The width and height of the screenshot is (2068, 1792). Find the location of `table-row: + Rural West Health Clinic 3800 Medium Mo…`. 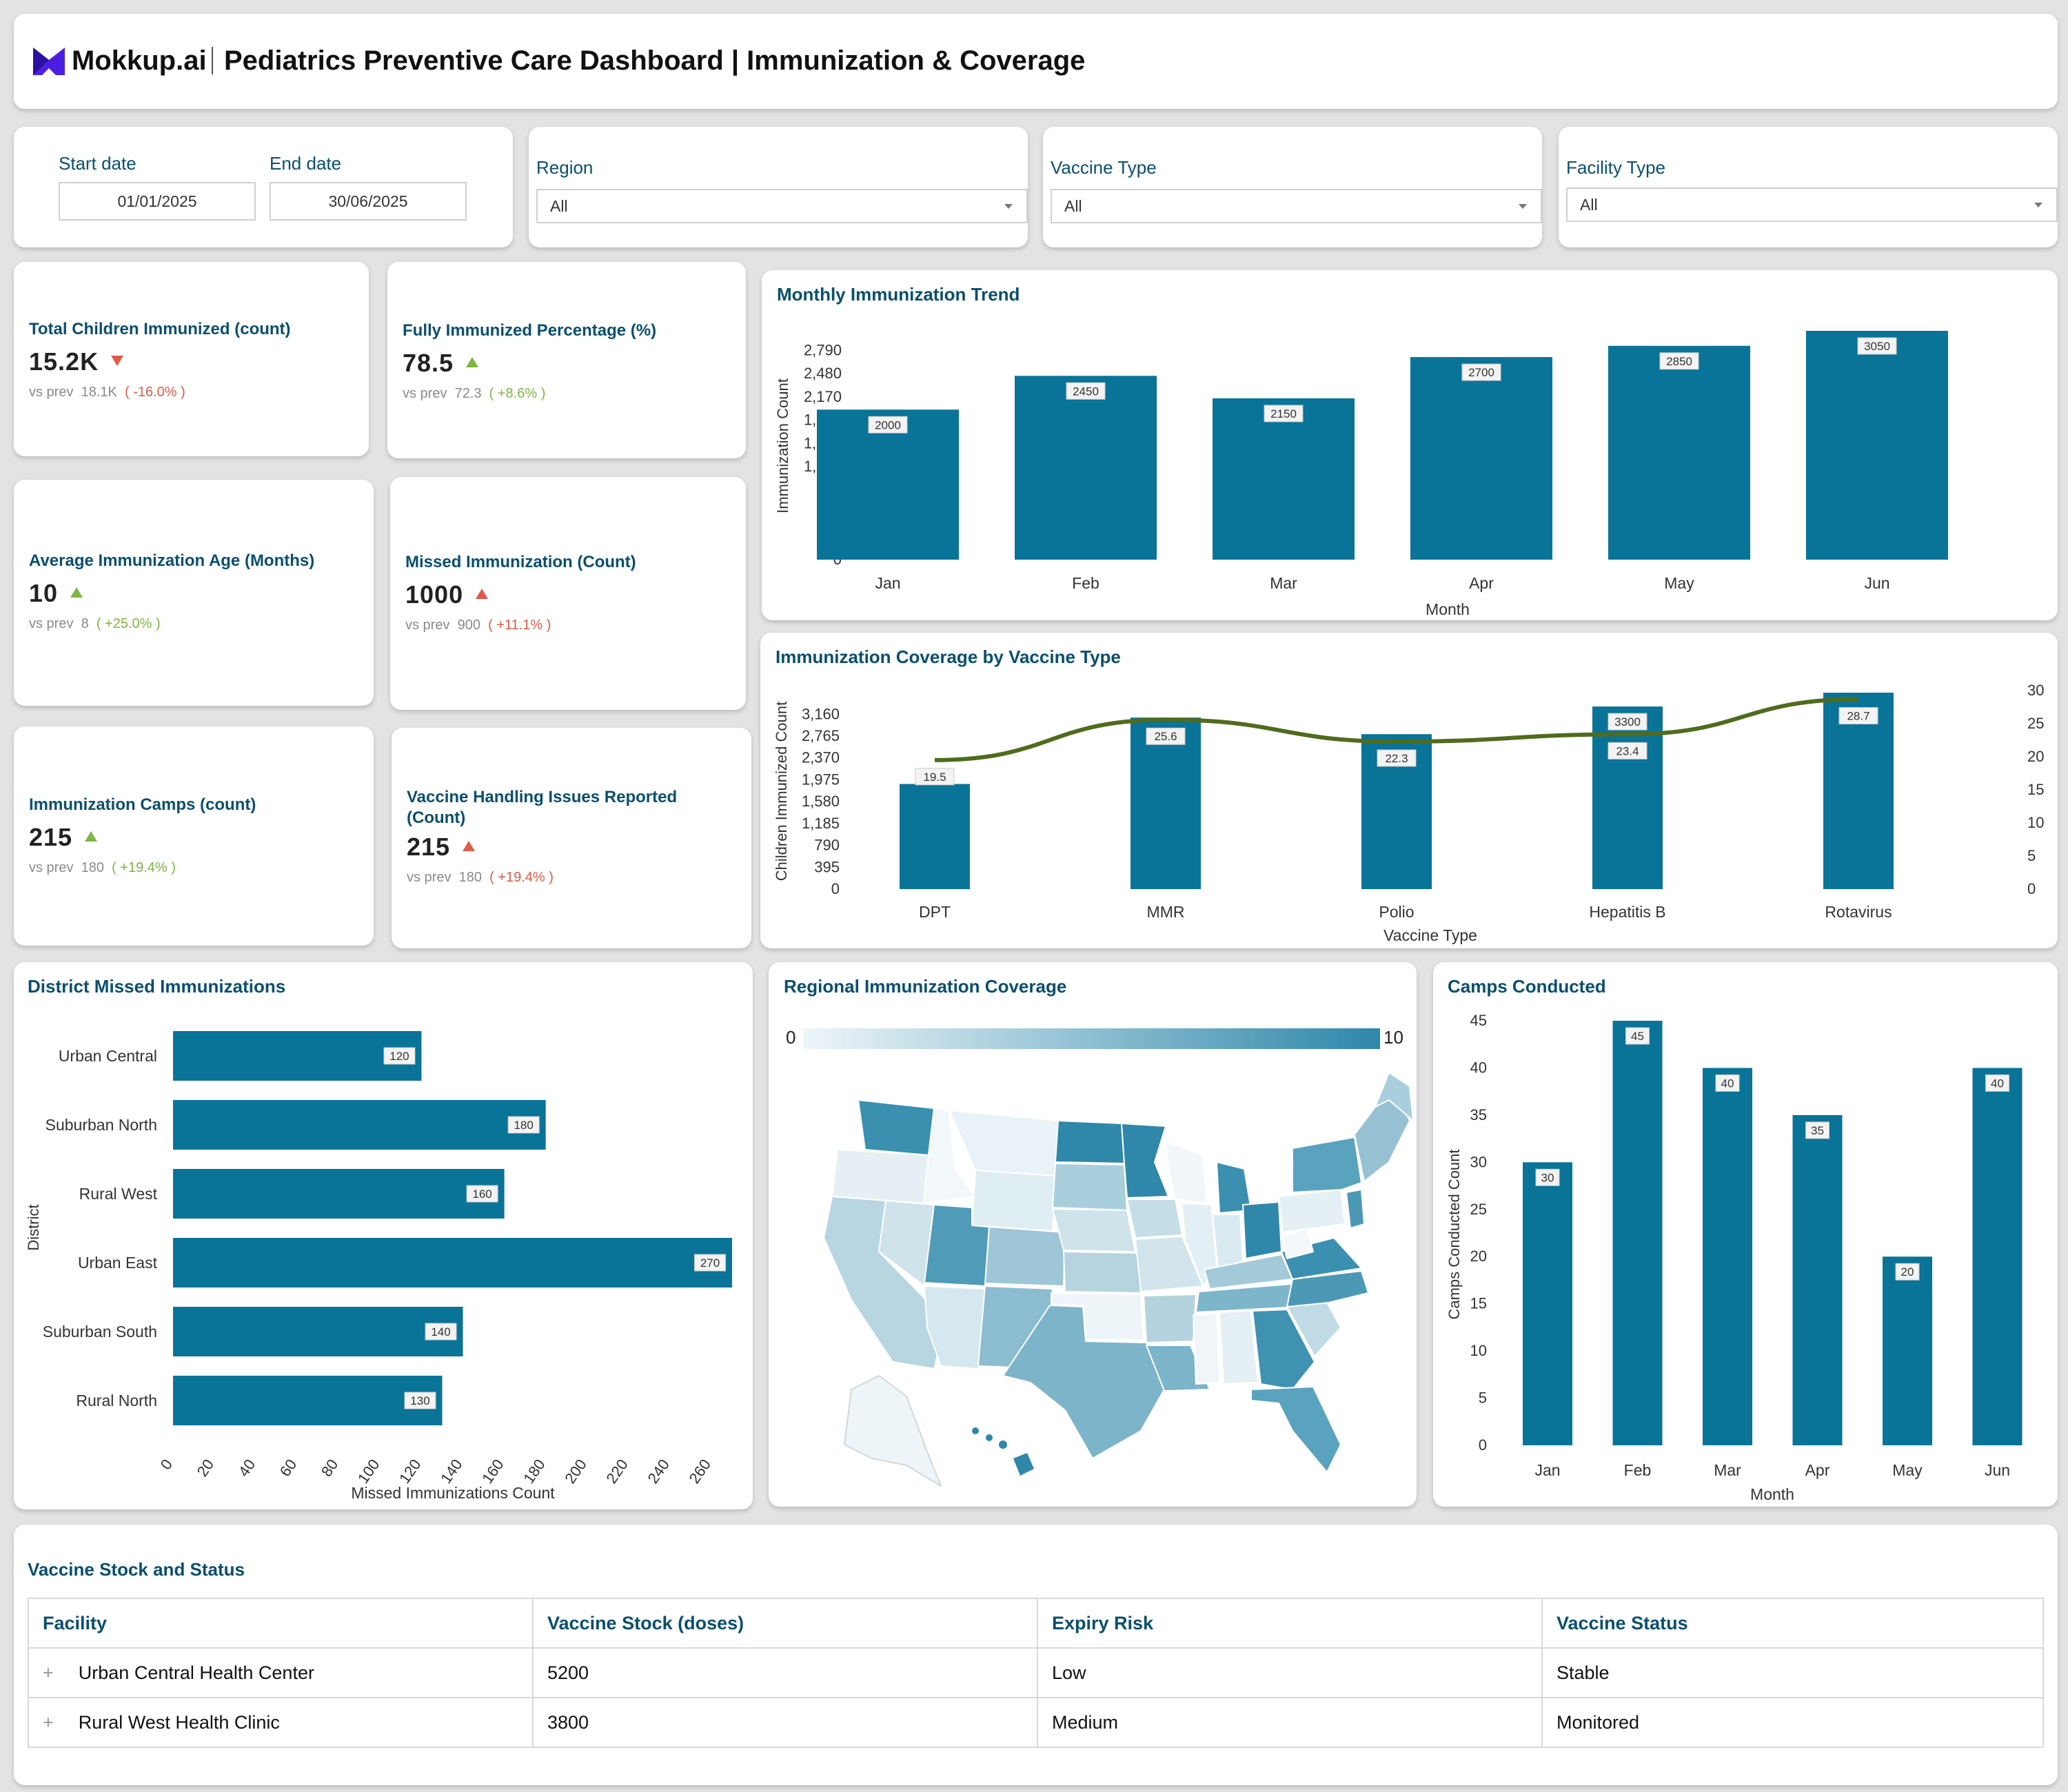

table-row: + Rural West Health Clinic 3800 Medium Mo… is located at coordinates (1036, 1722).